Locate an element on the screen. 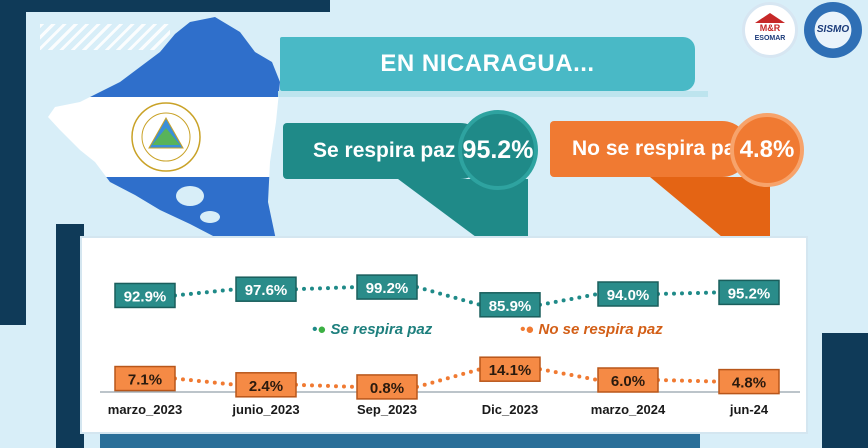  series-0-label-1: 97.6% is located at coordinates (266, 290).